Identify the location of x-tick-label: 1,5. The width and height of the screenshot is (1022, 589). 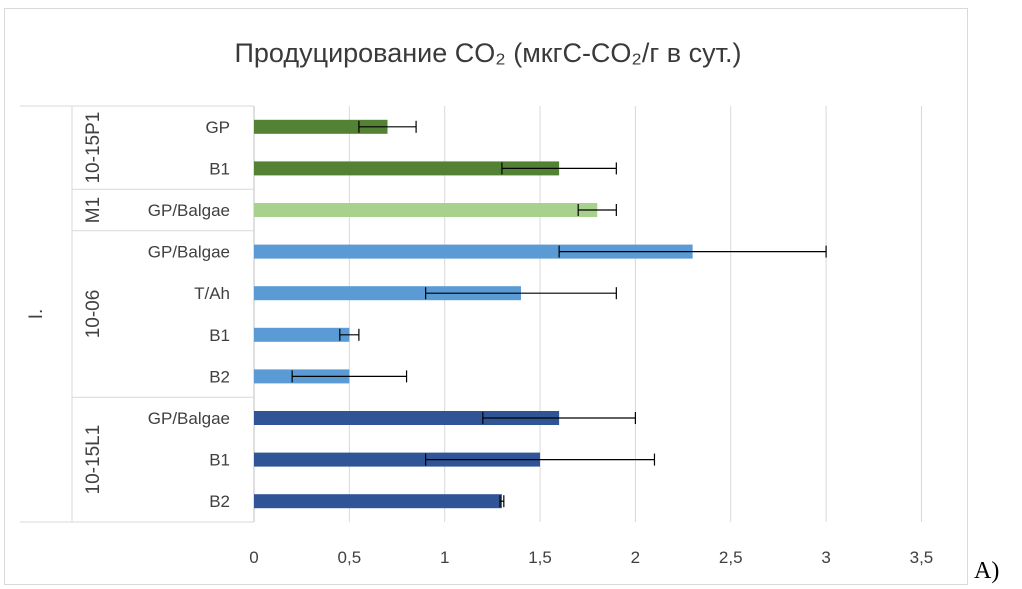
(540, 557).